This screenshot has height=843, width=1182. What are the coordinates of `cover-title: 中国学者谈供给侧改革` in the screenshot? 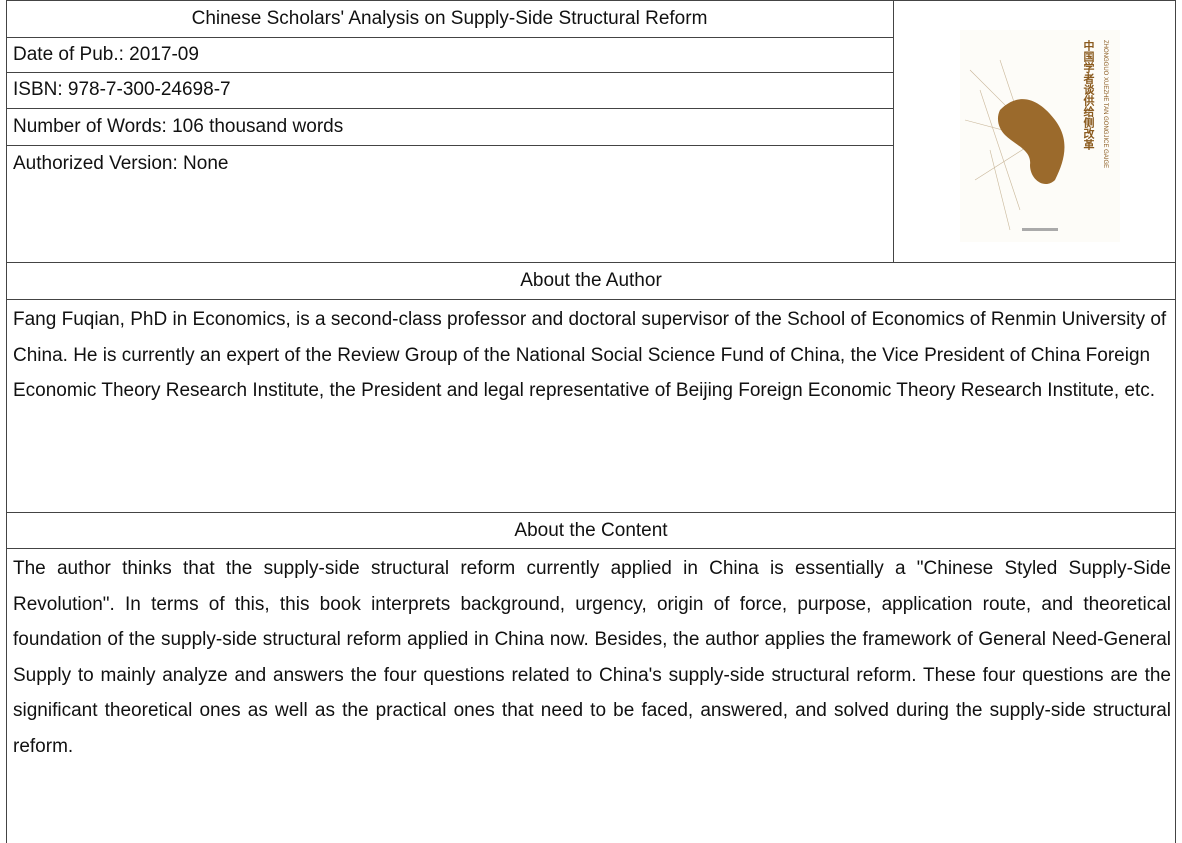 It's located at (1089, 95).